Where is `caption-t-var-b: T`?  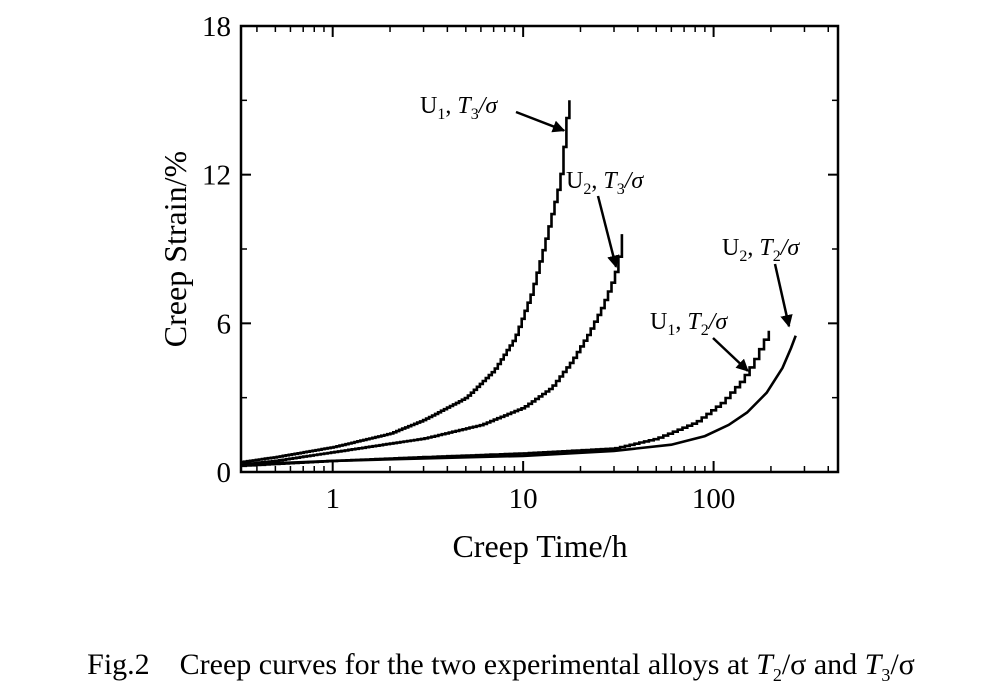
caption-t-var-b: T is located at coordinates (873, 664).